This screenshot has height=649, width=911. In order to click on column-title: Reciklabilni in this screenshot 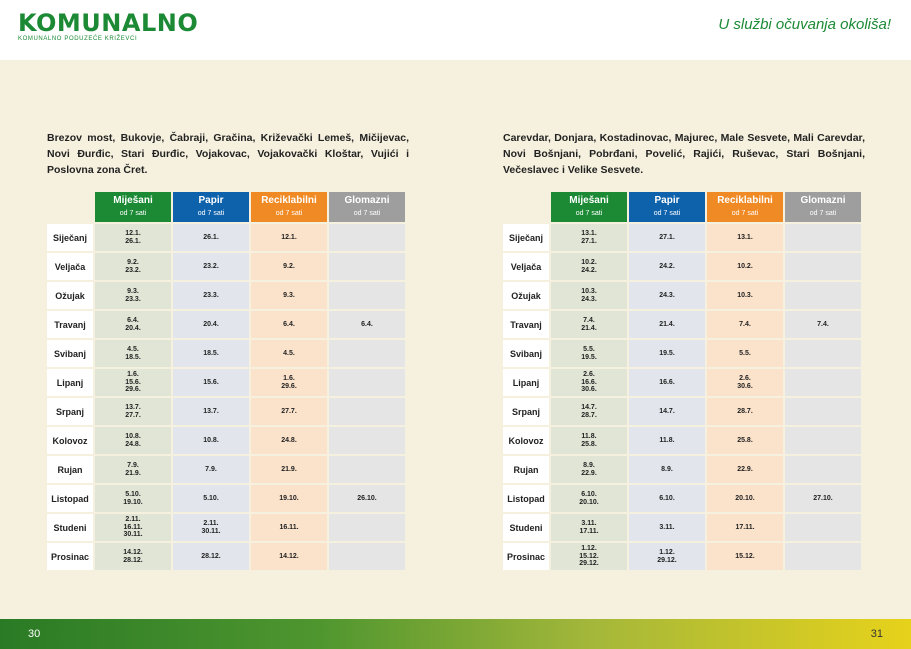, I will do `click(745, 200)`.